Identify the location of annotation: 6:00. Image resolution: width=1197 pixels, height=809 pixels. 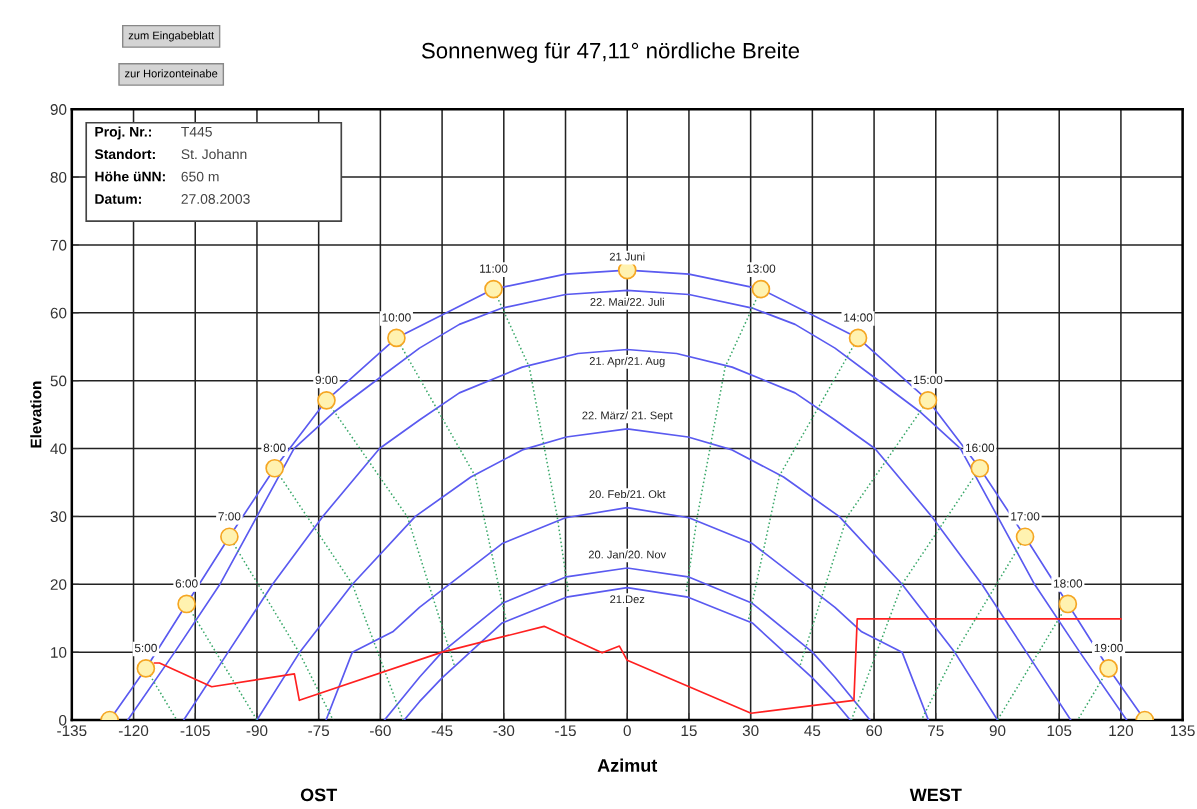
(186, 583).